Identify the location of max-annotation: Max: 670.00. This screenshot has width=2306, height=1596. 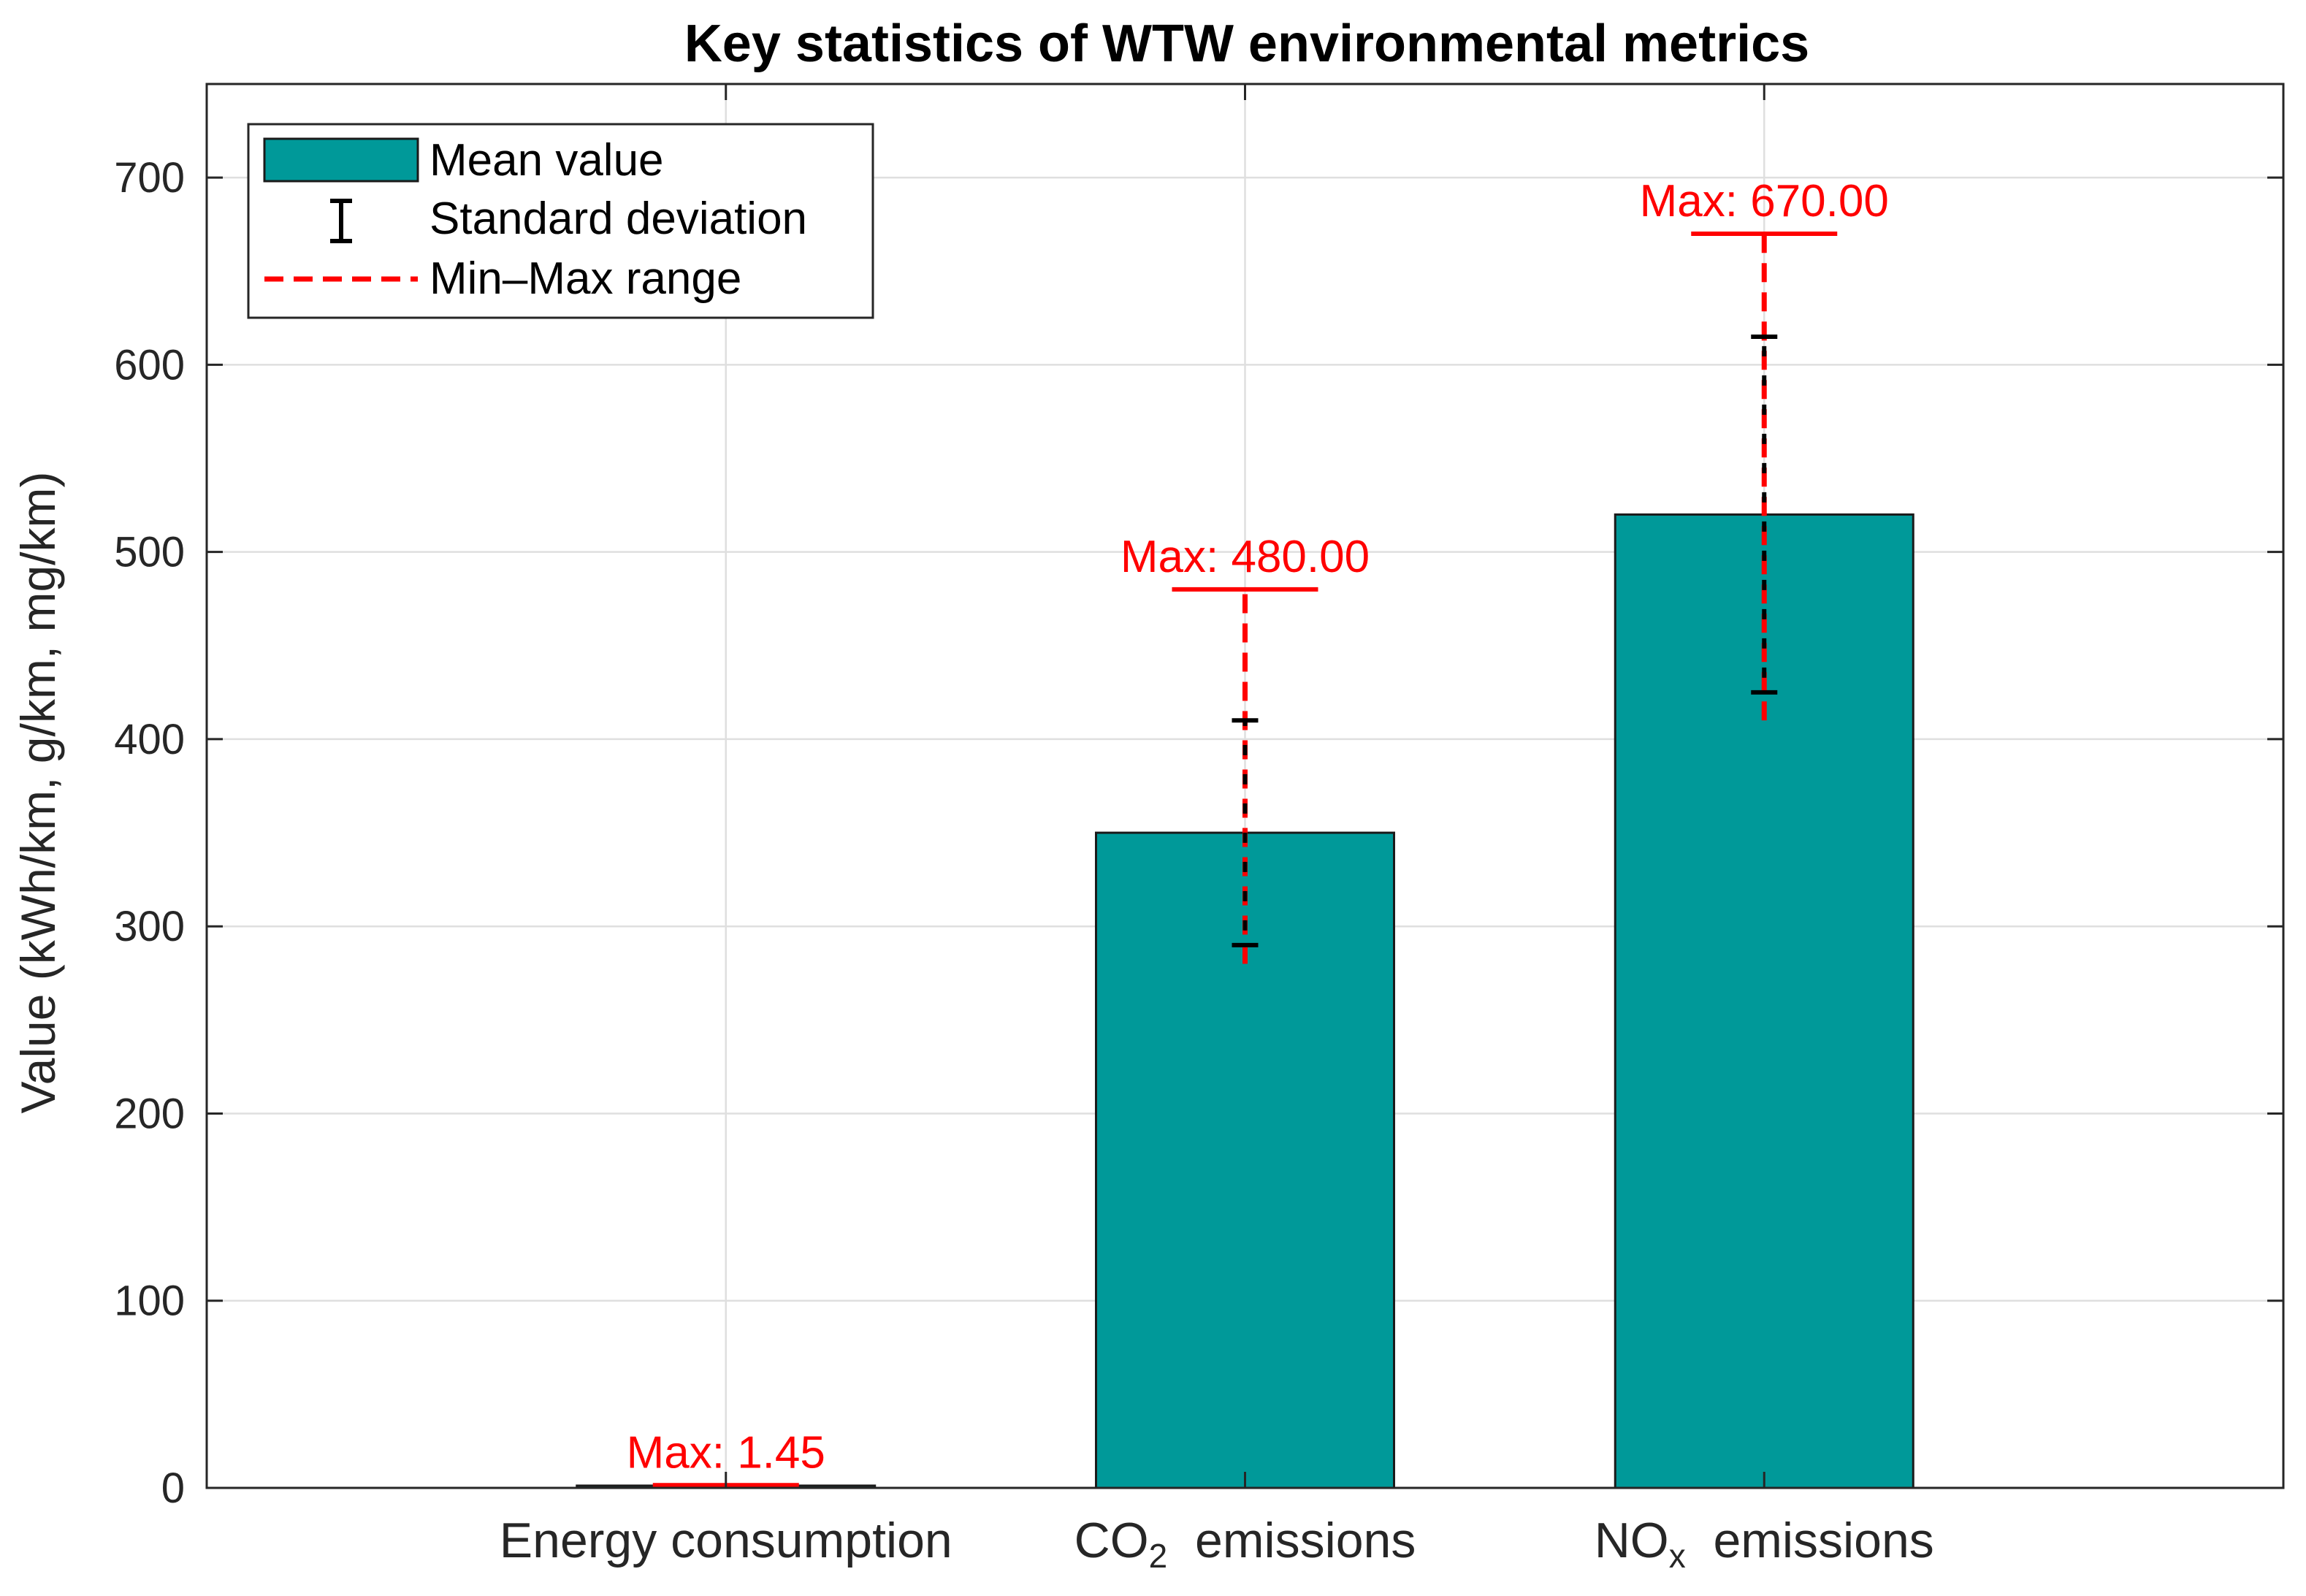
(1764, 201).